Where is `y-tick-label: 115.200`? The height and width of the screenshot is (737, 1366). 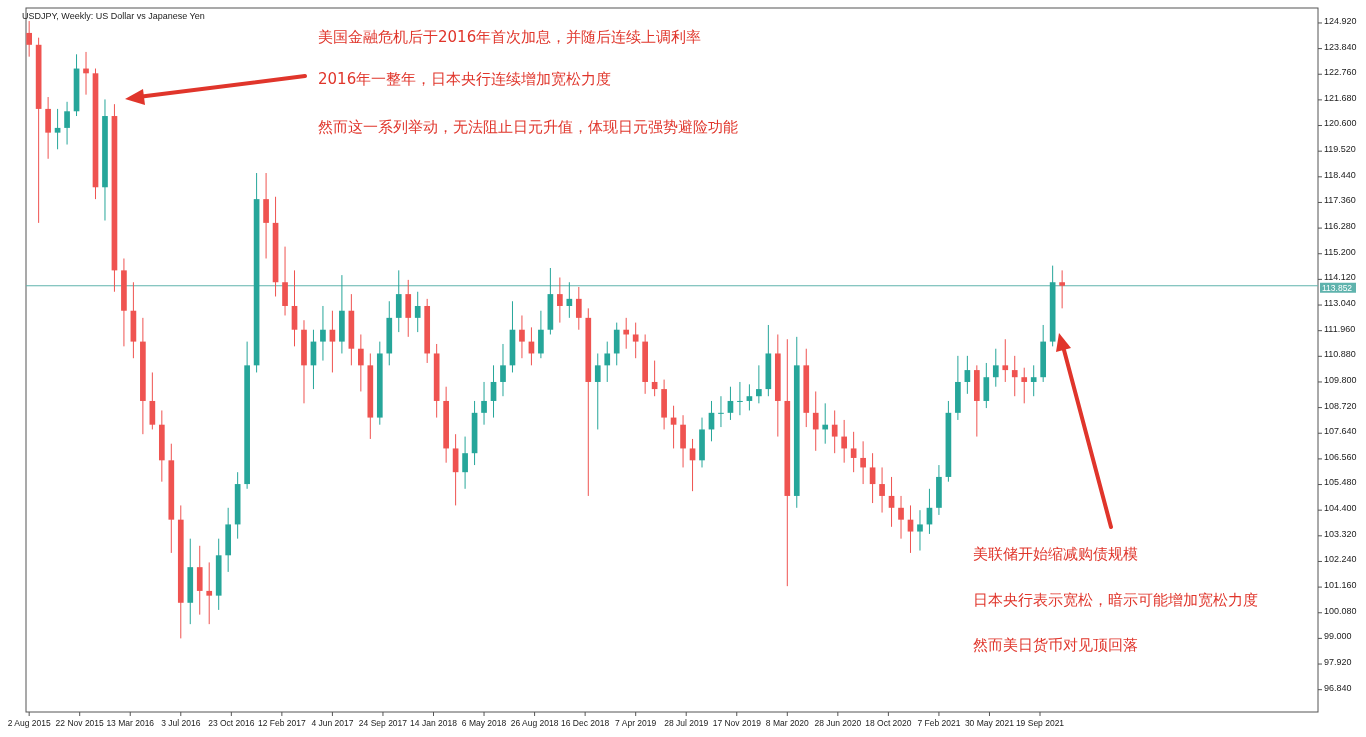 y-tick-label: 115.200 is located at coordinates (1340, 251).